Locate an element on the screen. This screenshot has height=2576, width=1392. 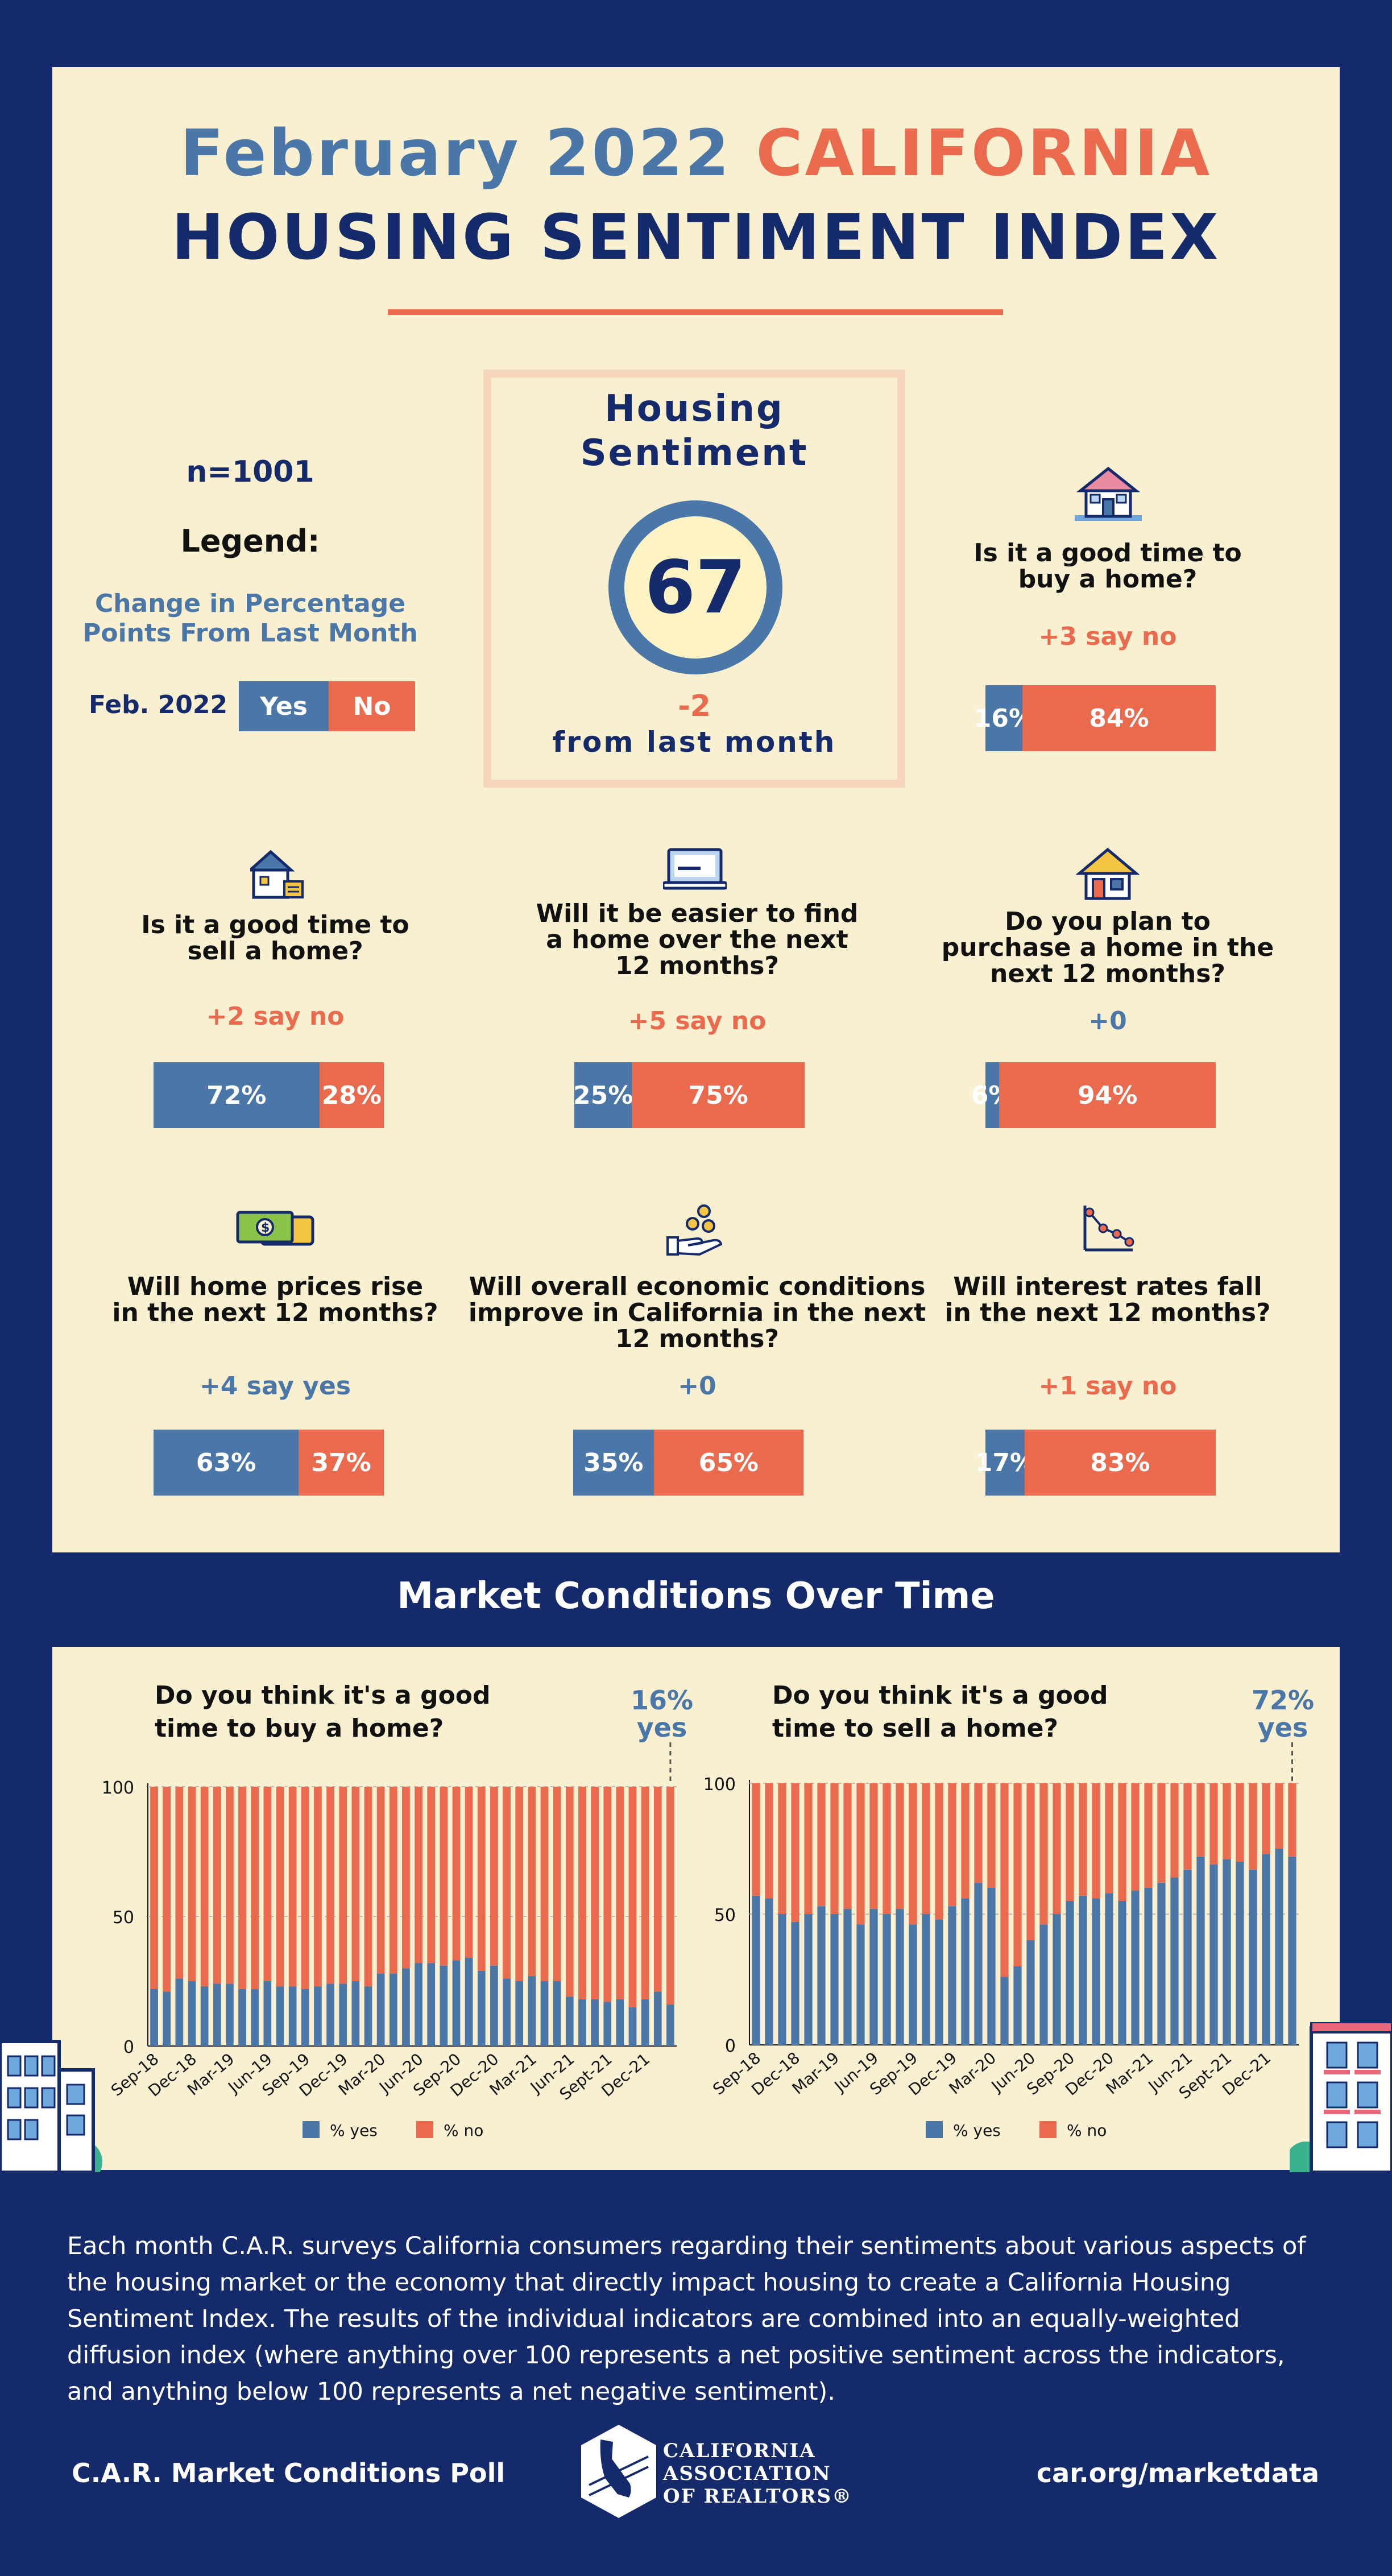
footer-link: car.org/marketdata is located at coordinates (1177, 2473).